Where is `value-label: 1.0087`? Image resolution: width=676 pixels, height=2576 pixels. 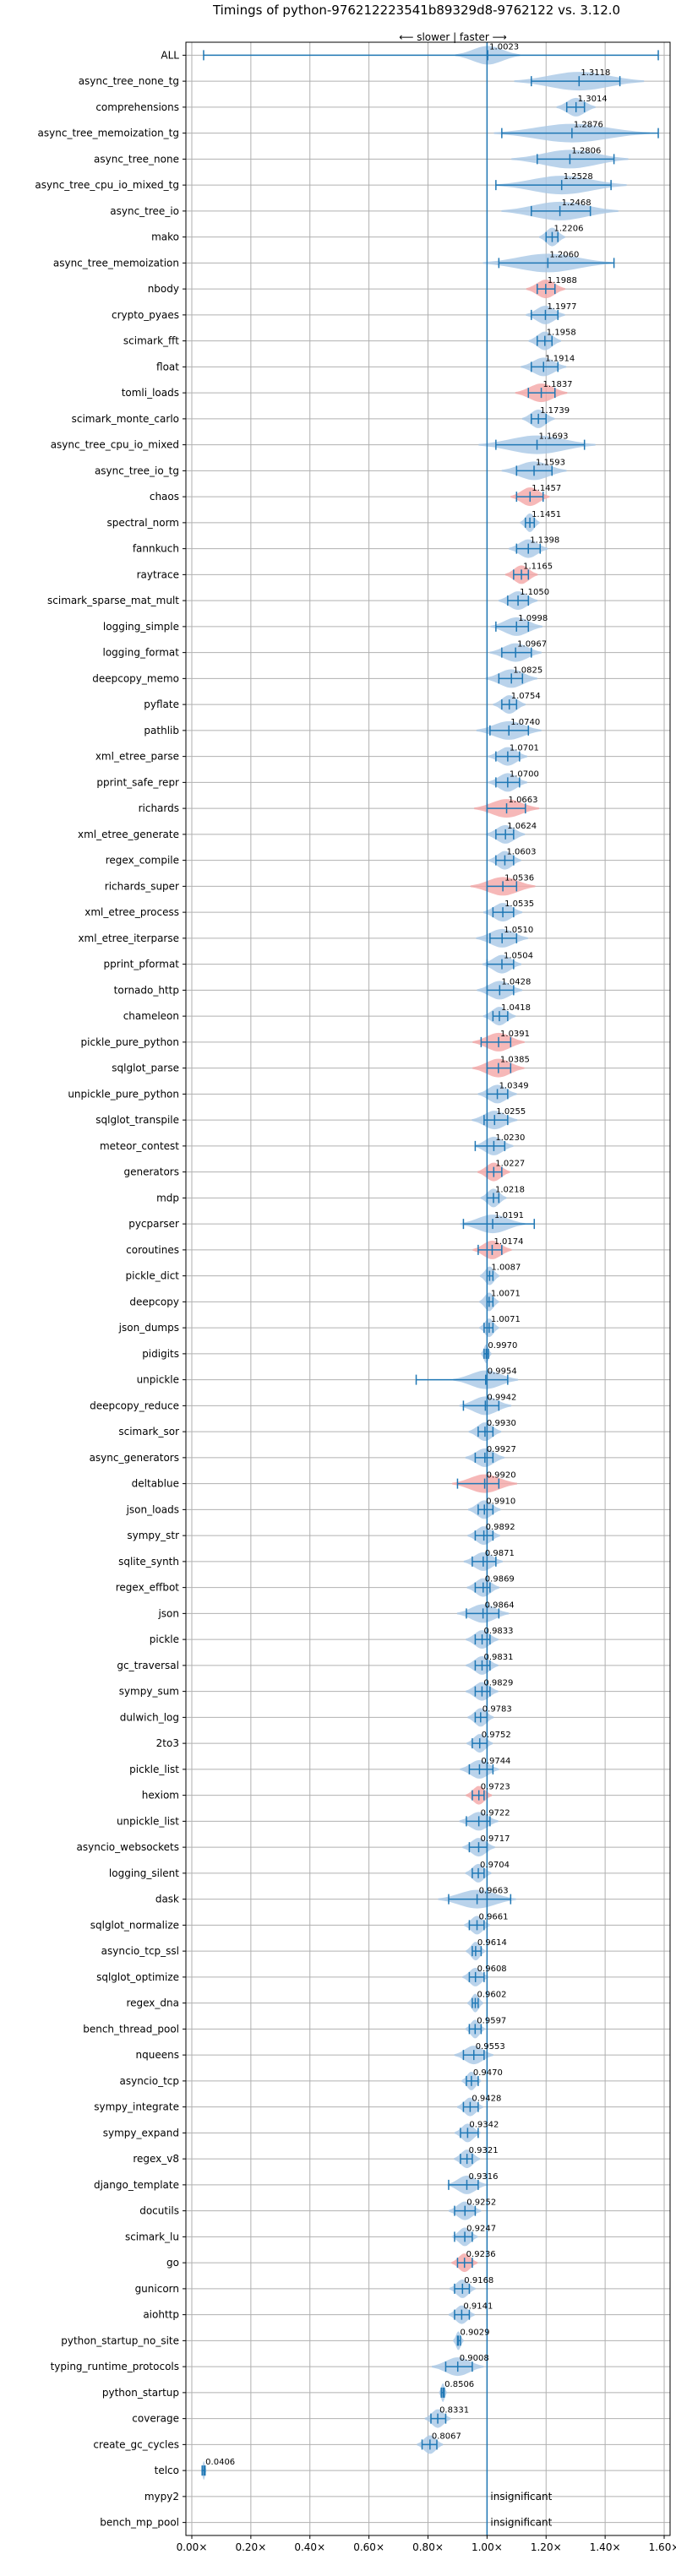
value-label: 1.0087 is located at coordinates (506, 1268).